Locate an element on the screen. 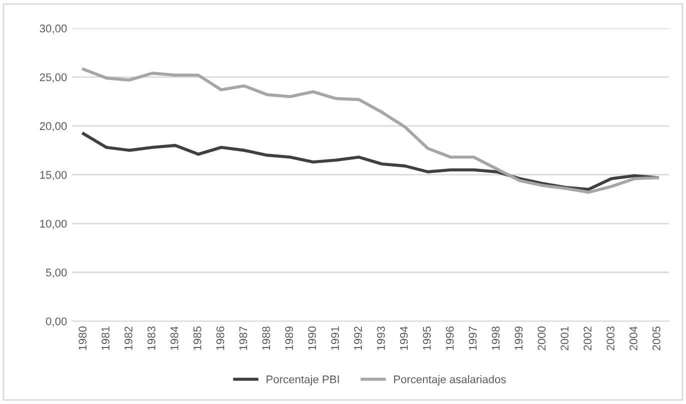  x-tick-label: 1985 is located at coordinates (197, 338).